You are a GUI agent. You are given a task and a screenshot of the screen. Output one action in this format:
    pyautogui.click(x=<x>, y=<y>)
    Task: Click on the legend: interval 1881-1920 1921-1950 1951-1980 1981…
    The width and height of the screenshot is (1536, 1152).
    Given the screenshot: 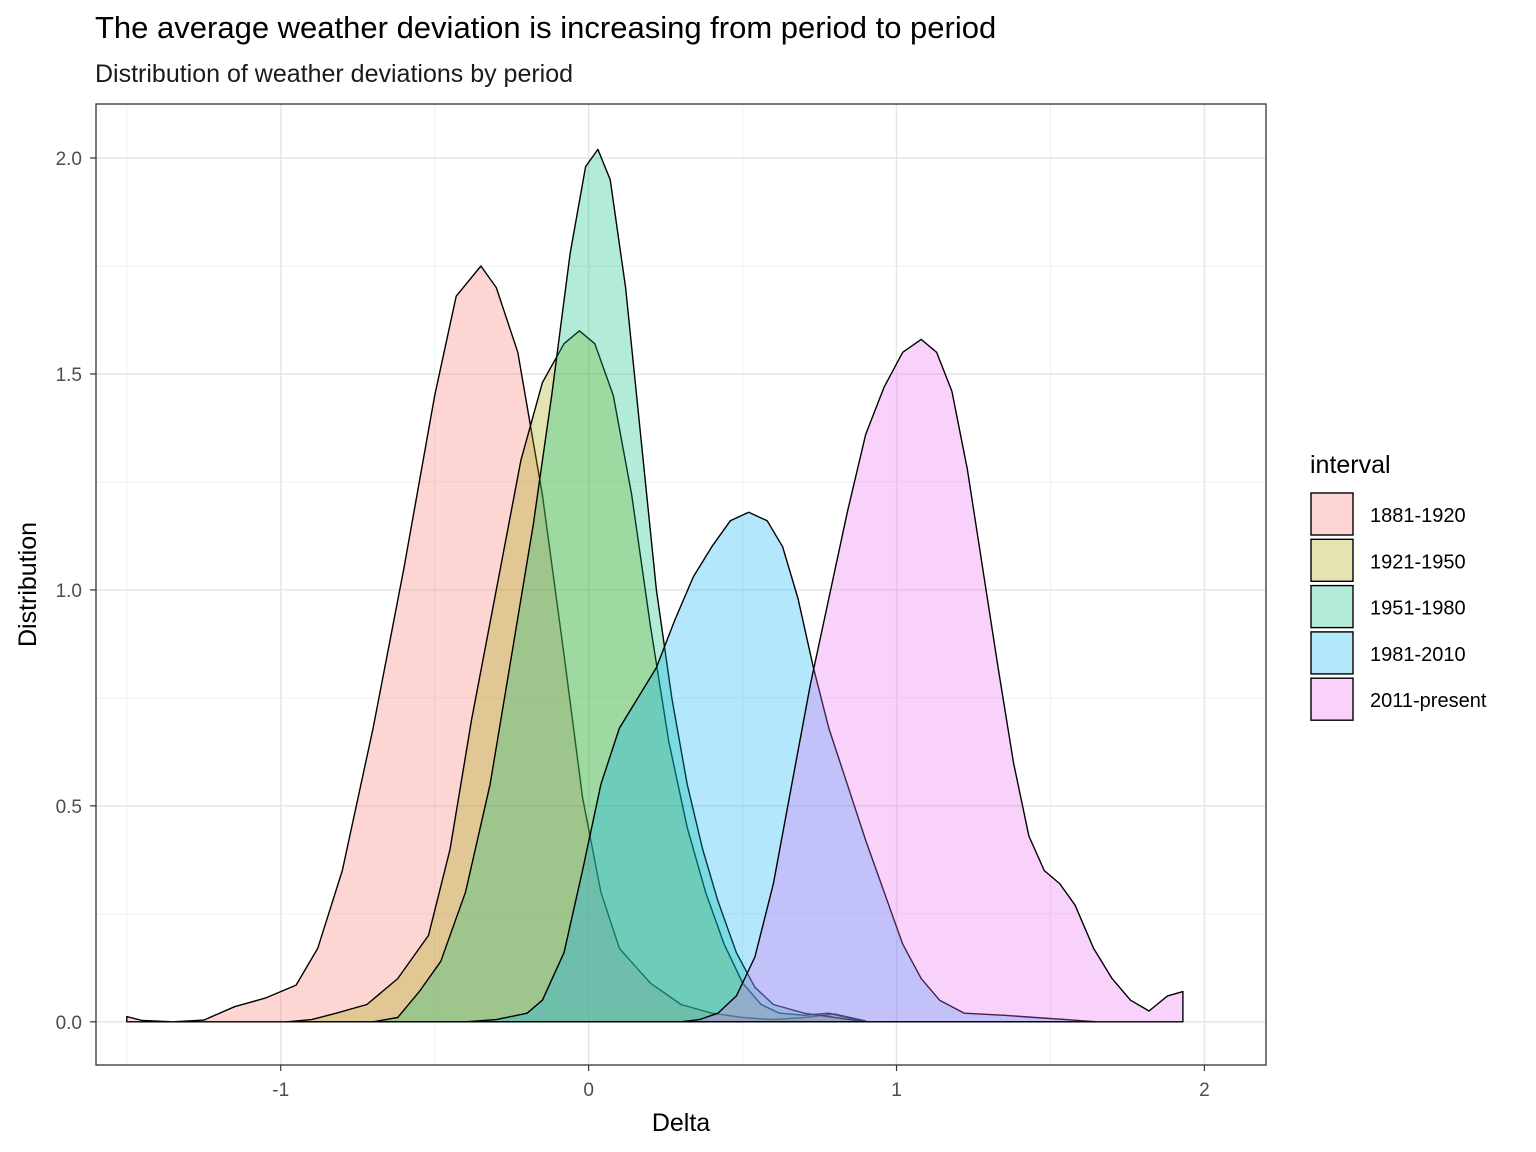 What is the action you would take?
    pyautogui.click(x=1398, y=586)
    